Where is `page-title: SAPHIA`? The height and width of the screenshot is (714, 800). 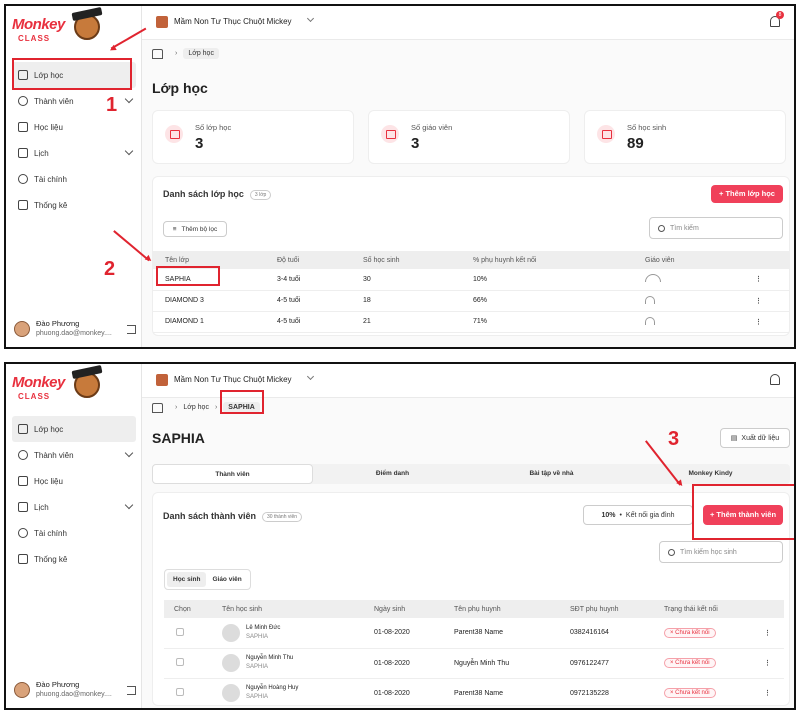
page-title: SAPHIA is located at coordinates (178, 438).